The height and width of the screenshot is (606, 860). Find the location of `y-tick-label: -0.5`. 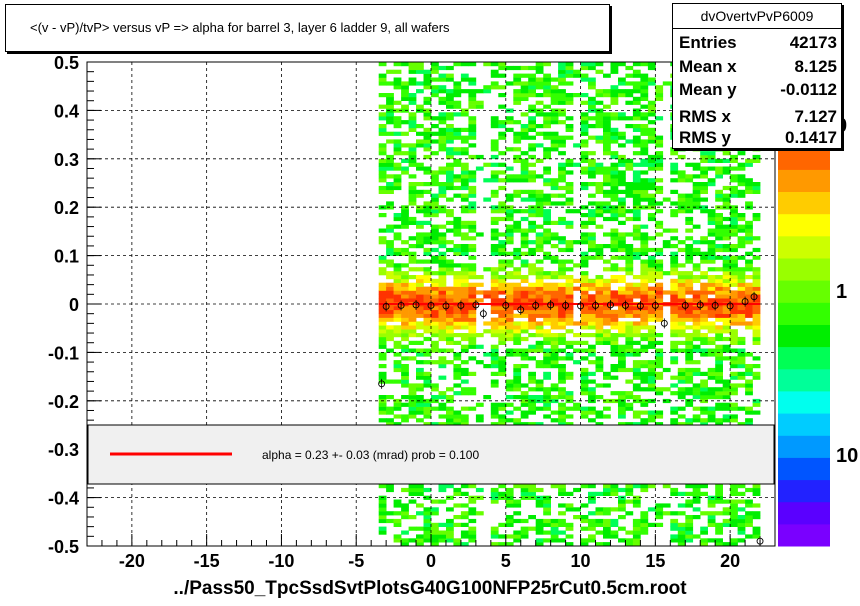

y-tick-label: -0.5 is located at coordinates (63, 547).